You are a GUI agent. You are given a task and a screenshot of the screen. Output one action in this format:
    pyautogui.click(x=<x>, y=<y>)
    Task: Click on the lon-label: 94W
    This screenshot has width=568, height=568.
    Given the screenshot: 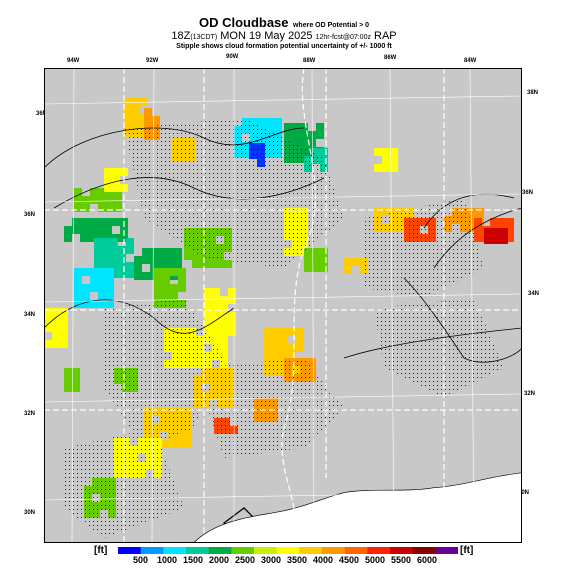 What is the action you would take?
    pyautogui.click(x=73, y=61)
    